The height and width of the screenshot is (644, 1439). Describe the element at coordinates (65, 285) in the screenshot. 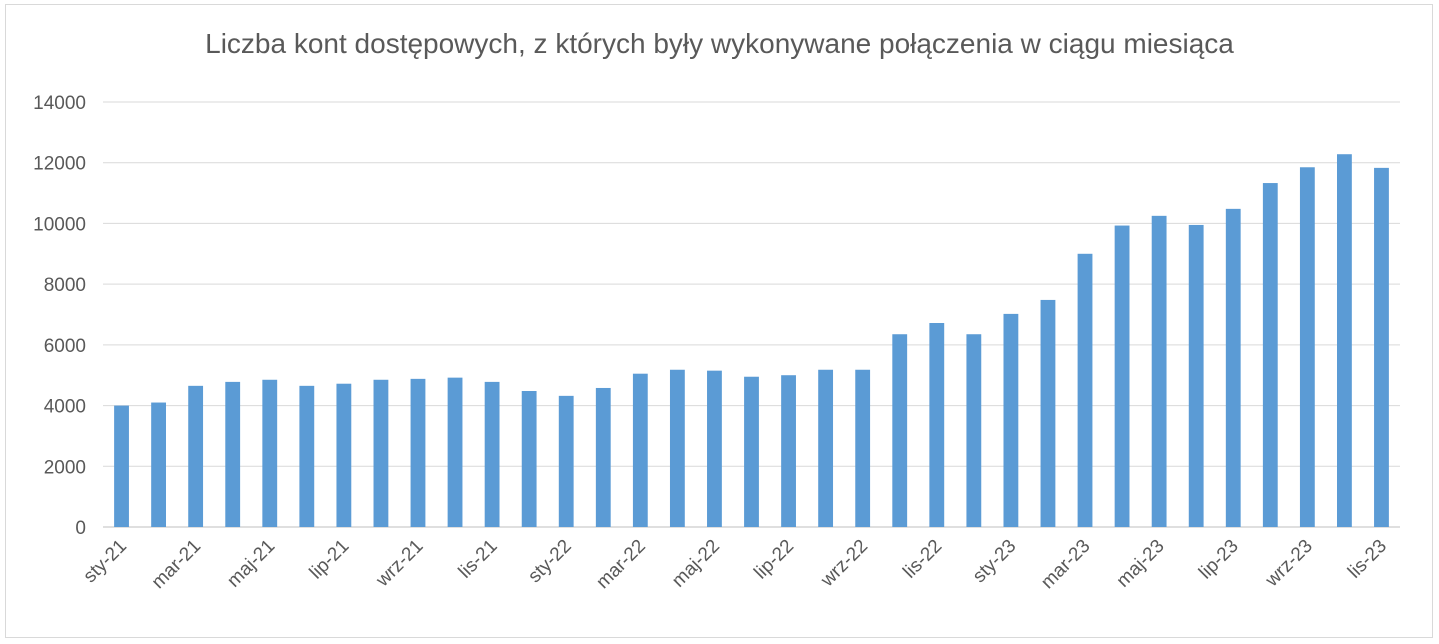

I see `y-tick-label: 8000` at that location.